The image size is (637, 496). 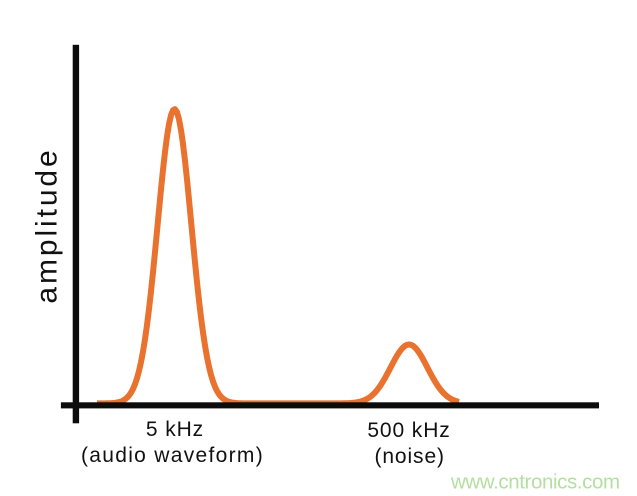 What do you see at coordinates (47, 225) in the screenshot?
I see `svg-text: amplitude` at bounding box center [47, 225].